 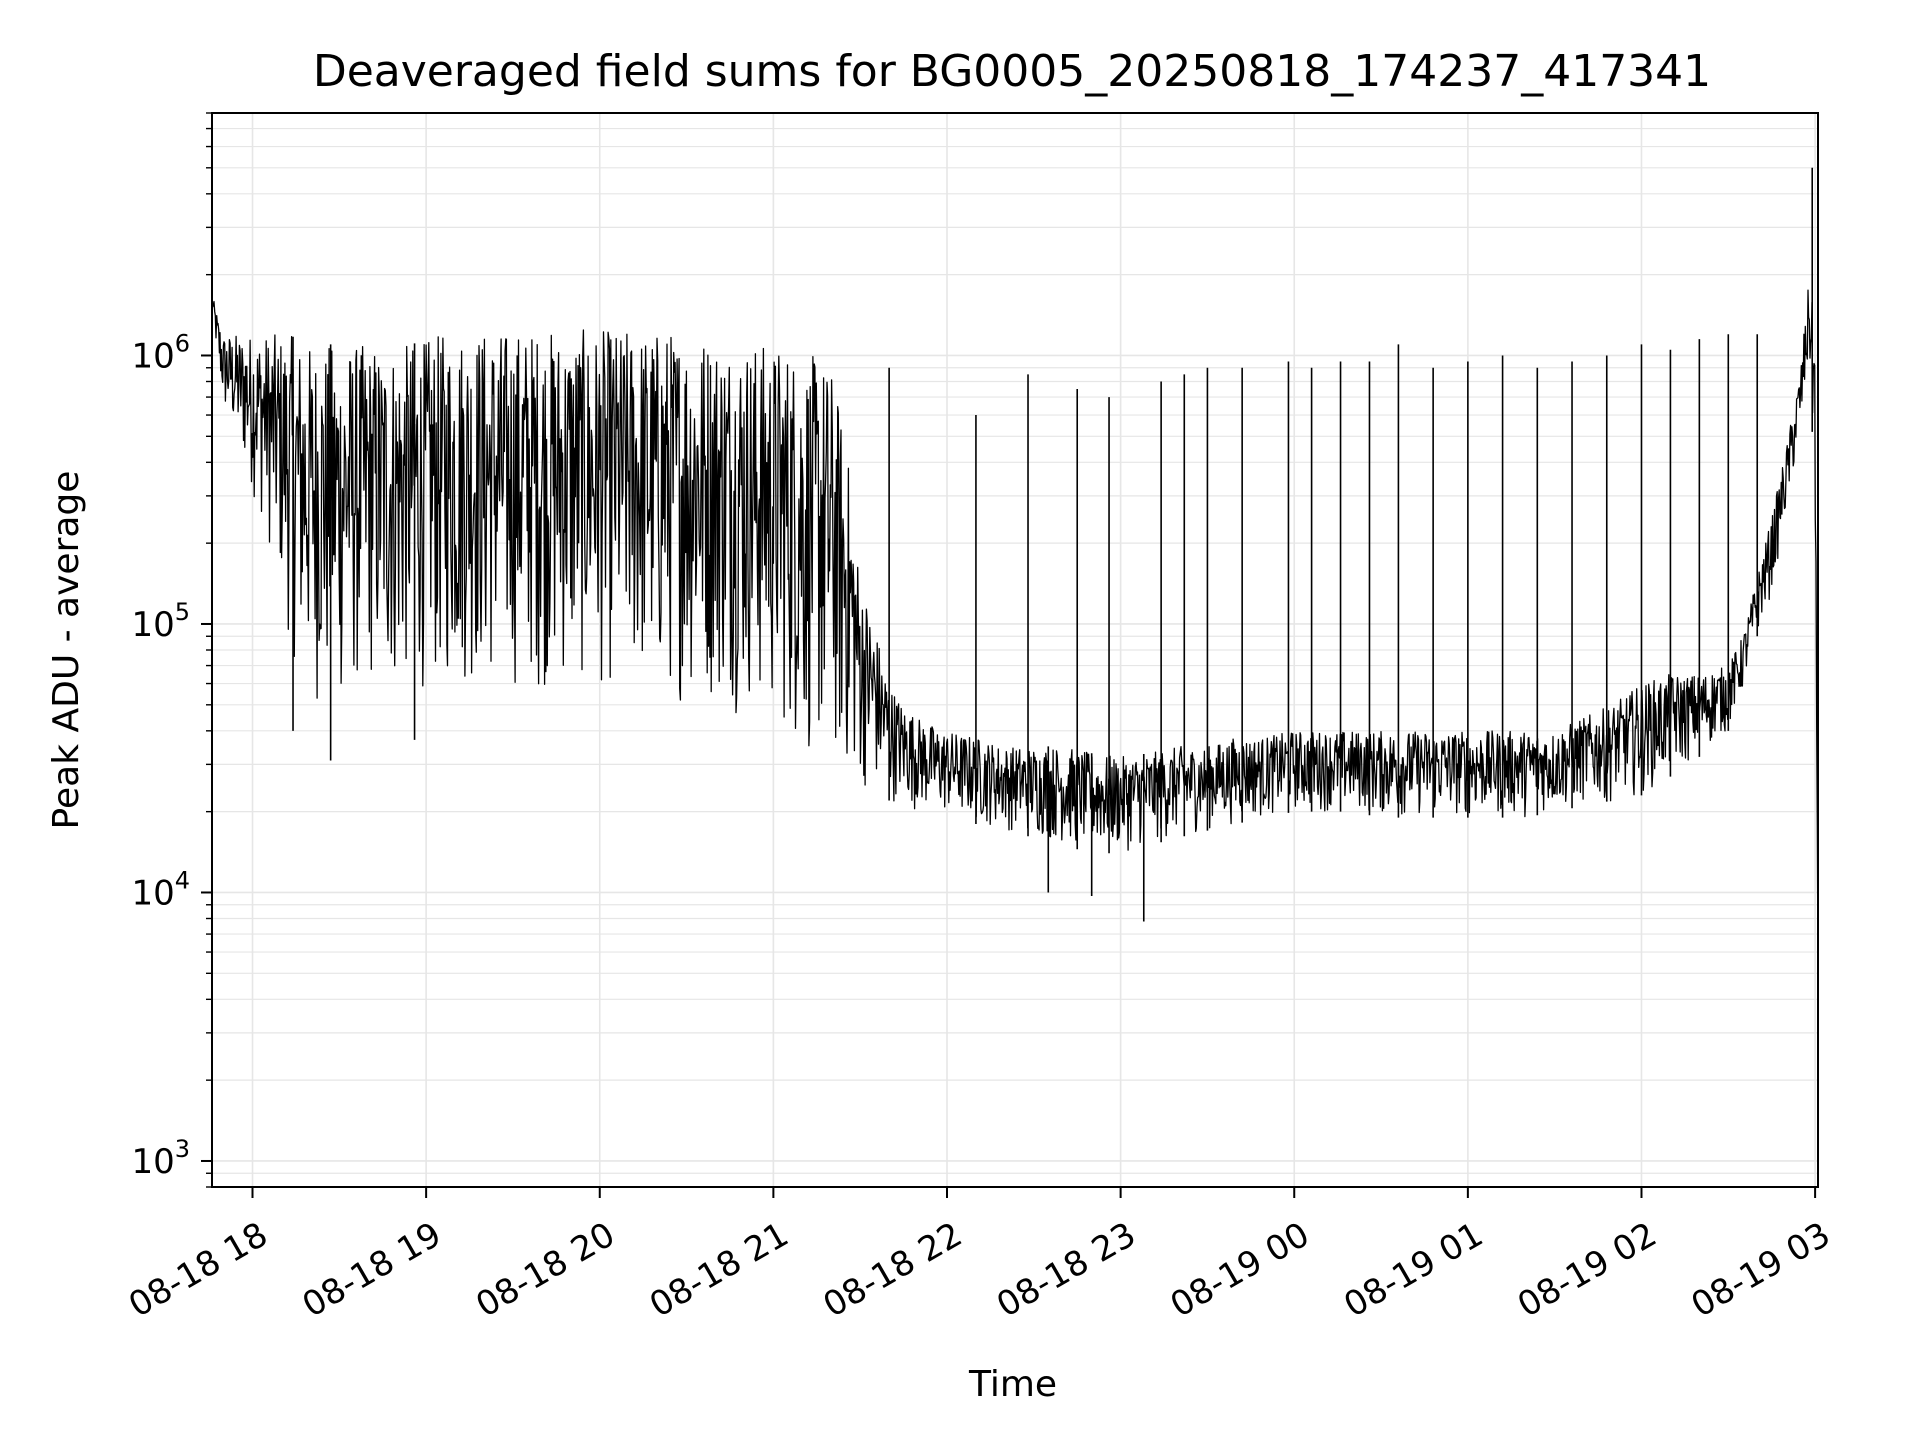 I want to click on x-tick-label: 08-18 20, so click(x=545, y=1270).